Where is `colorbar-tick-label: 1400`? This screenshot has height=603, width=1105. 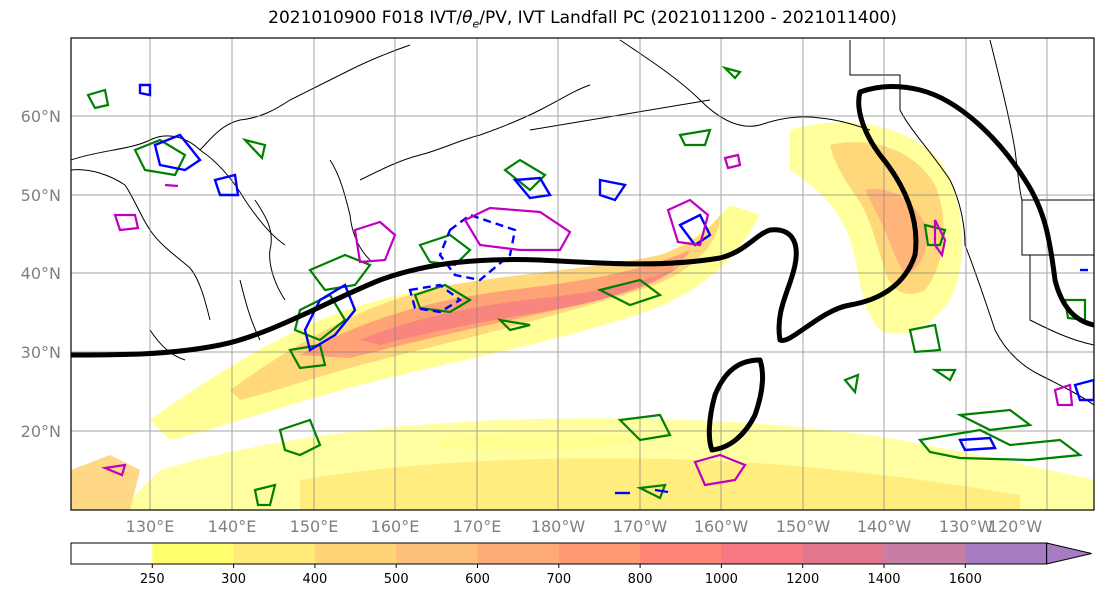 colorbar-tick-label: 1400 is located at coordinates (883, 579).